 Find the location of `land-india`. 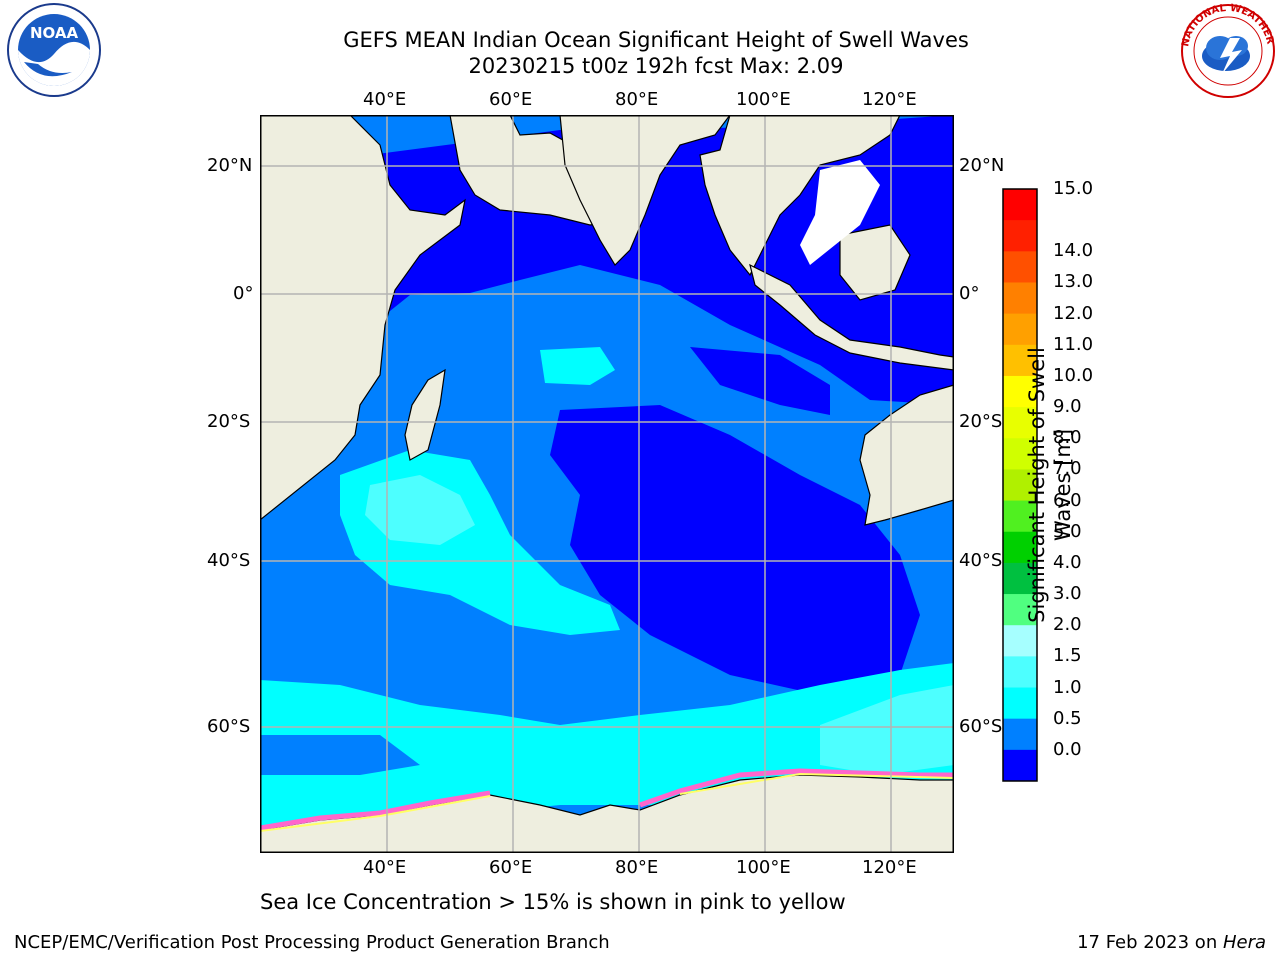

land-india is located at coordinates (645, 190).